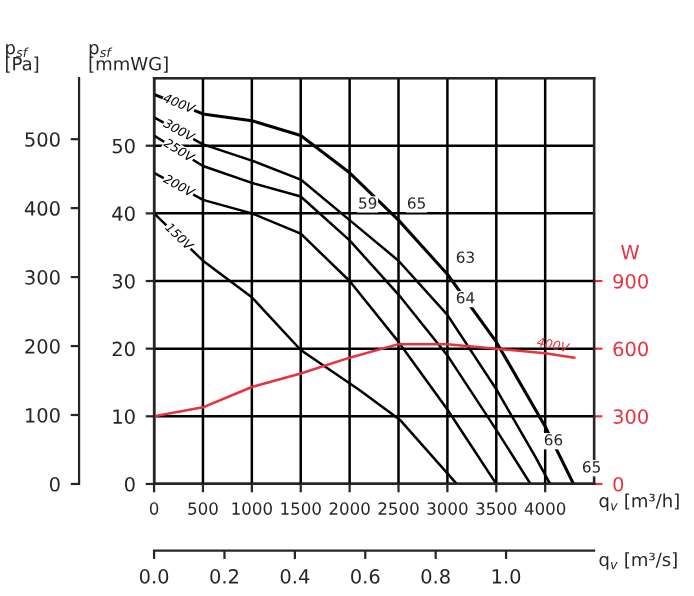  Describe the element at coordinates (154, 508) in the screenshot. I see `x-tick-label: 0` at that location.